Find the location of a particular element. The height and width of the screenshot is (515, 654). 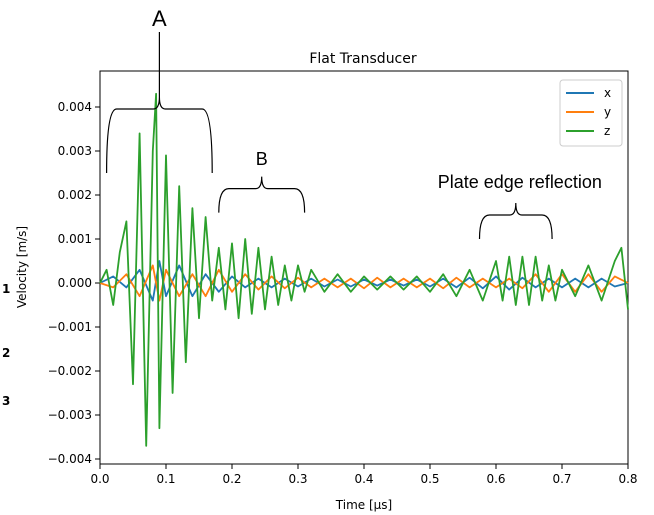

y-tick-label: 0.001 is located at coordinates (75, 239).